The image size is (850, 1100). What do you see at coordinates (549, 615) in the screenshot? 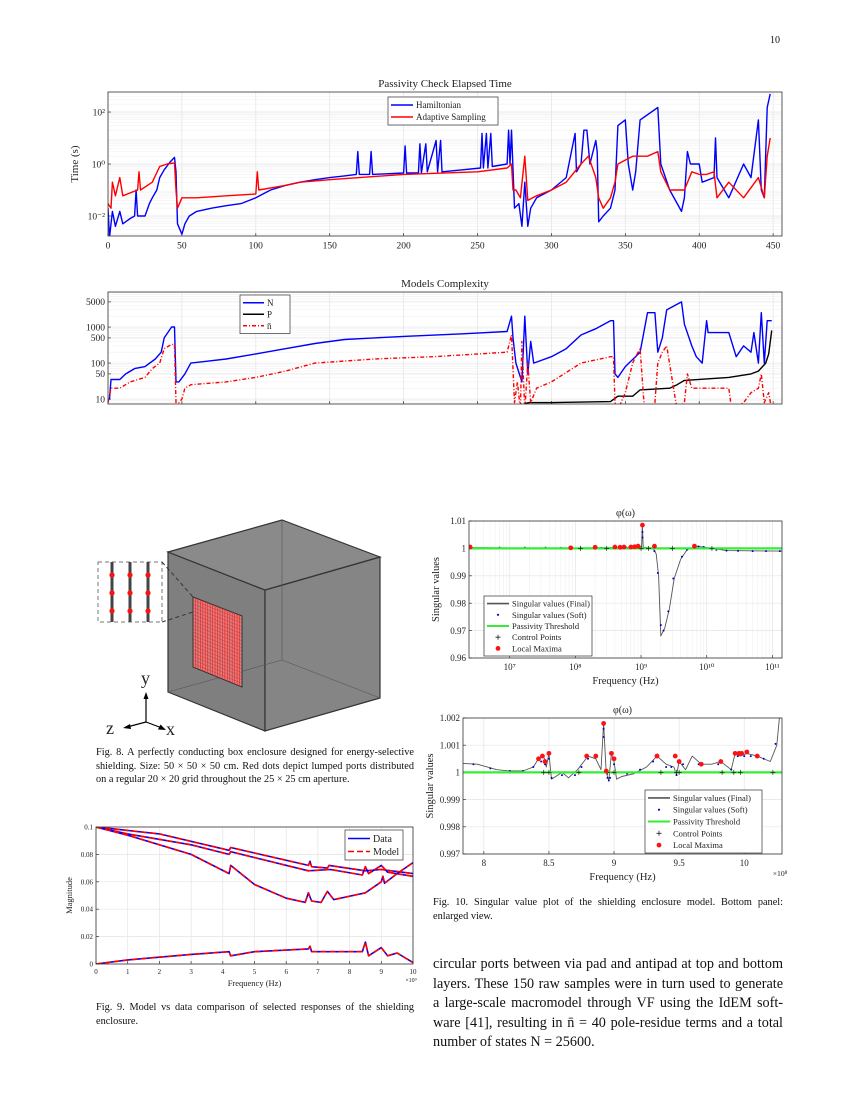
I see `legend-label: Singular values (Soft)` at bounding box center [549, 615].